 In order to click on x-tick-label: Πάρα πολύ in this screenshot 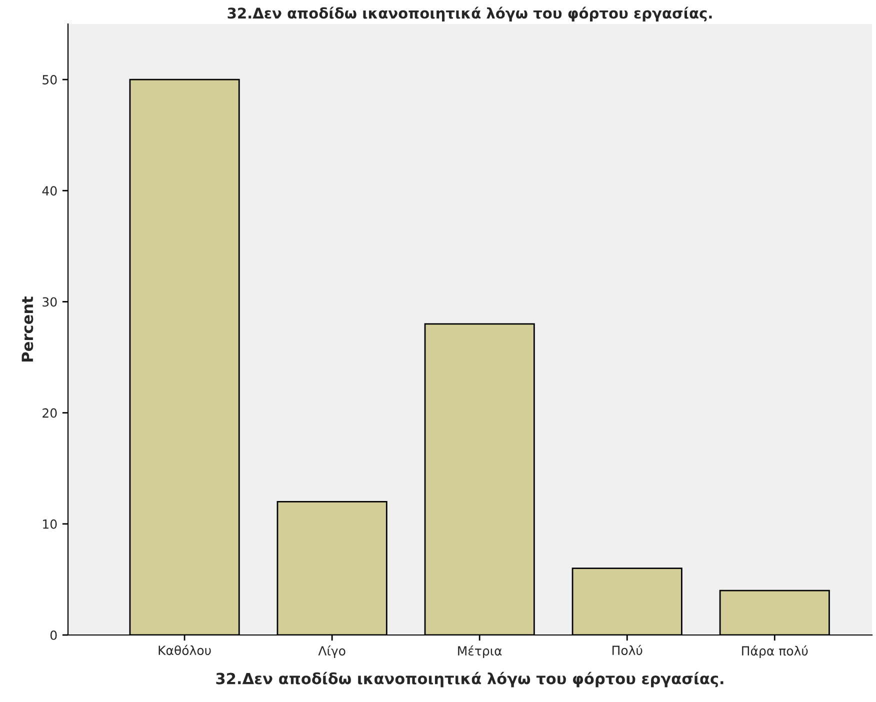, I will do `click(775, 651)`.